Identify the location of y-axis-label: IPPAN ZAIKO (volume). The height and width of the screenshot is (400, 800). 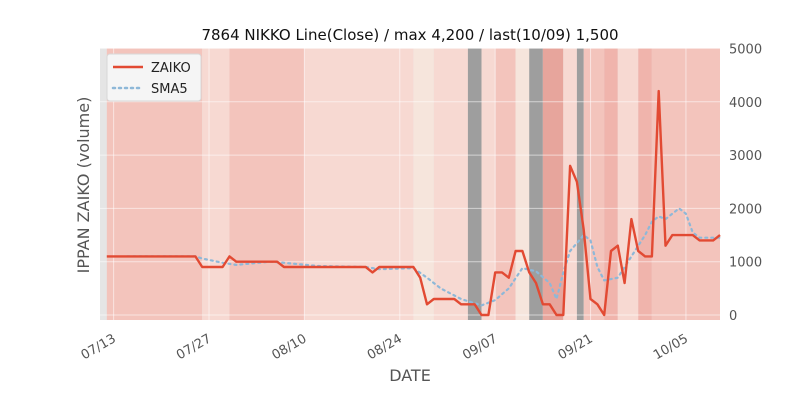
(83, 185).